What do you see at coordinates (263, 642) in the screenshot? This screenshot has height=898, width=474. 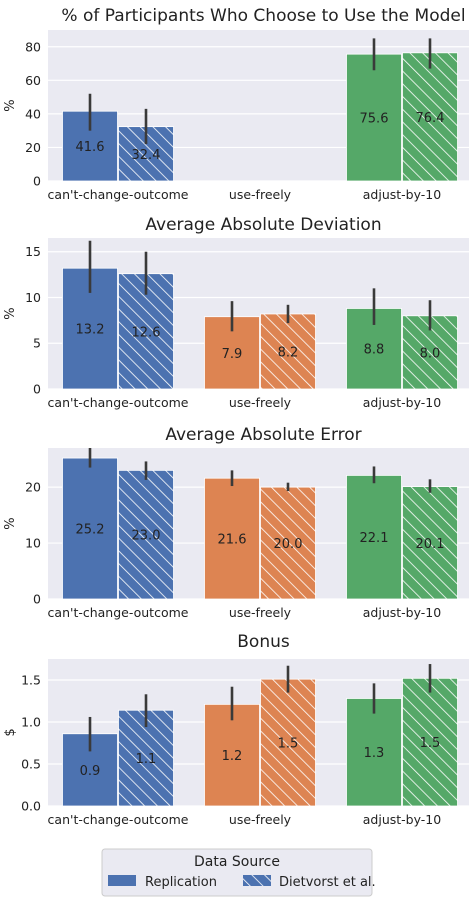 I see `chart-title: Bonus` at bounding box center [263, 642].